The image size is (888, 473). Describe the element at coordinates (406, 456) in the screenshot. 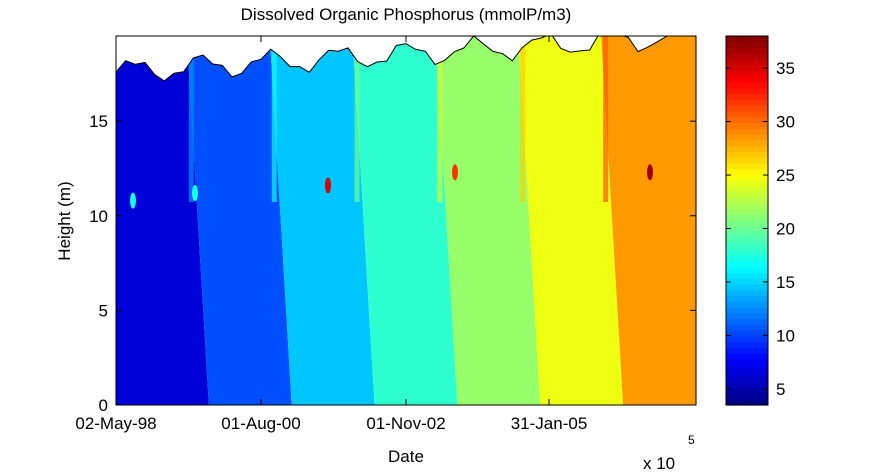

I see `x-axis-title: Date` at that location.